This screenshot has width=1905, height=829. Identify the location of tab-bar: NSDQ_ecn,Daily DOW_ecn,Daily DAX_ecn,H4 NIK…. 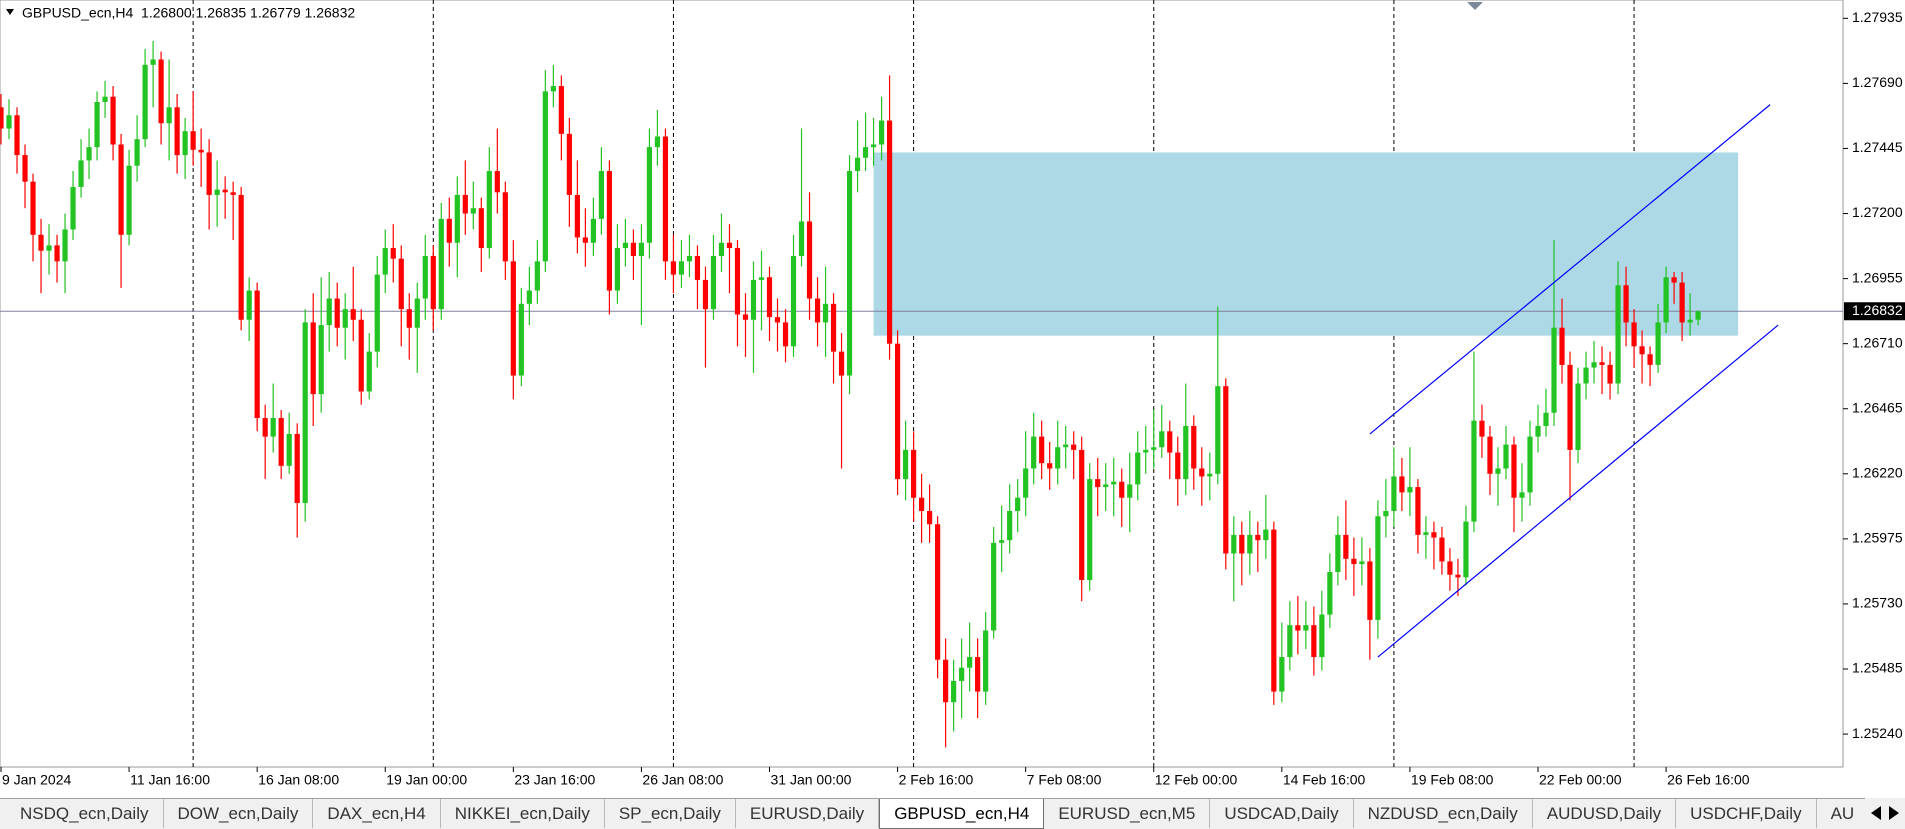
(952, 813).